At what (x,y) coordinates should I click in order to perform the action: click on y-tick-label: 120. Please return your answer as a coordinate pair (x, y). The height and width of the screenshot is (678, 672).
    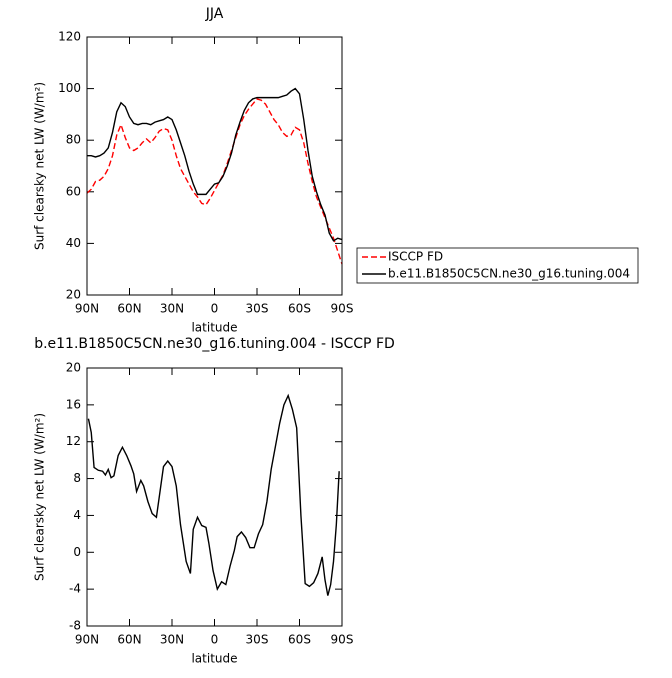
    Looking at the image, I should click on (69, 37).